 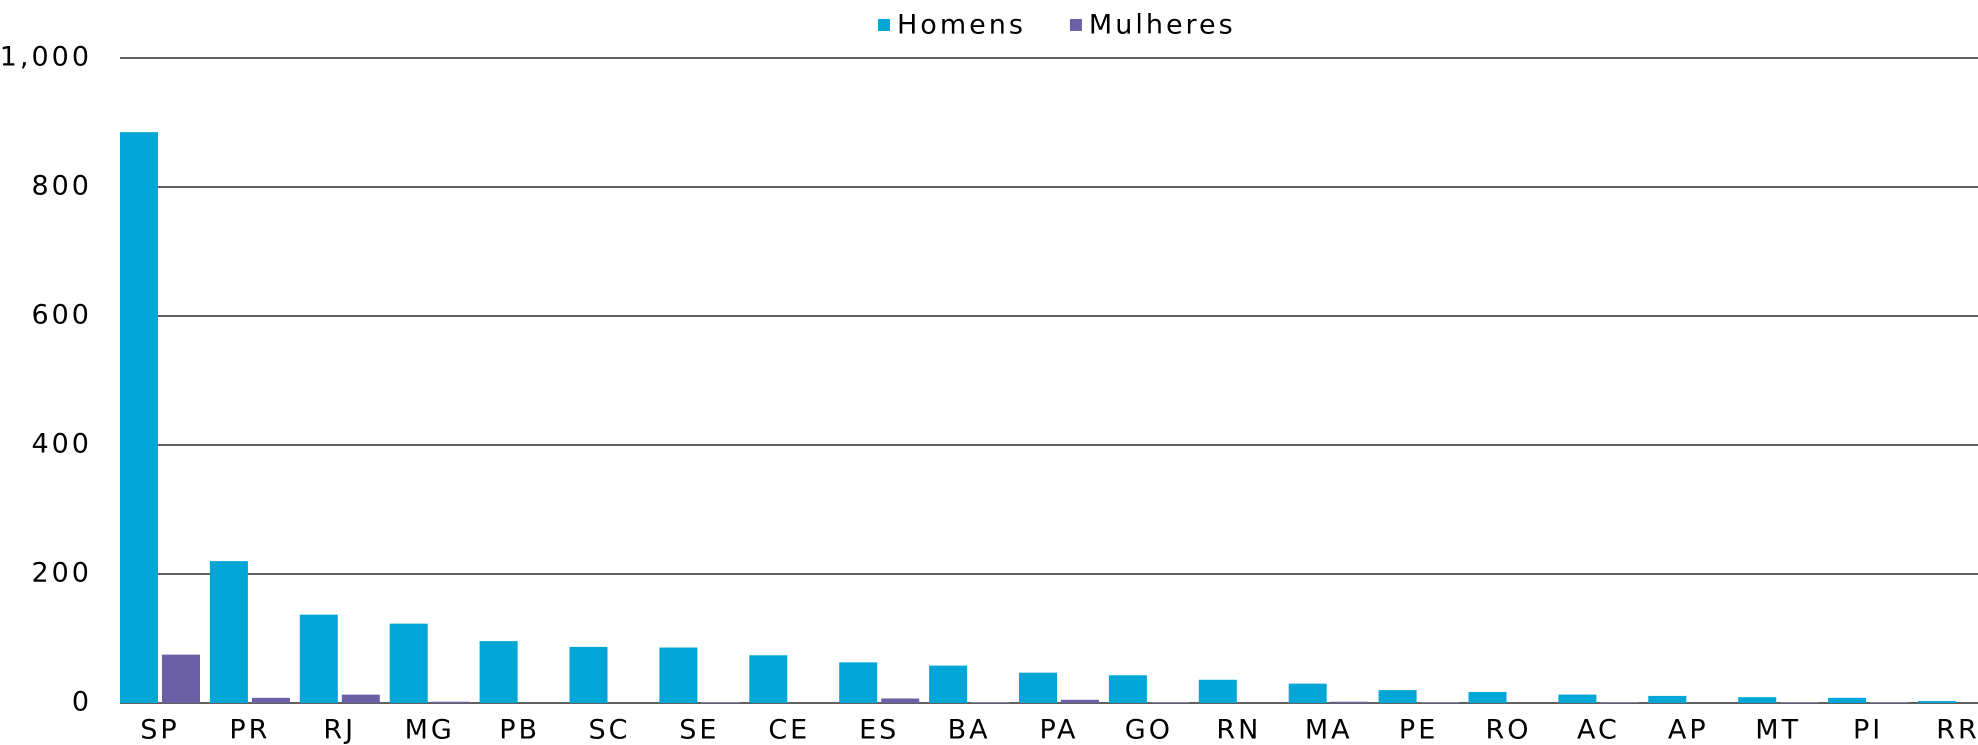 I want to click on x-tick-label: MA, so click(x=1329, y=730).